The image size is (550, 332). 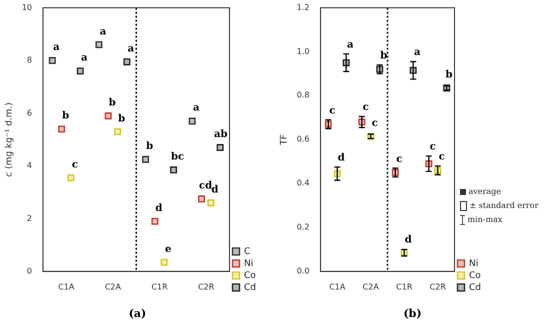 What do you see at coordinates (303, 51) in the screenshot?
I see `y-tick-label: 1.0` at bounding box center [303, 51].